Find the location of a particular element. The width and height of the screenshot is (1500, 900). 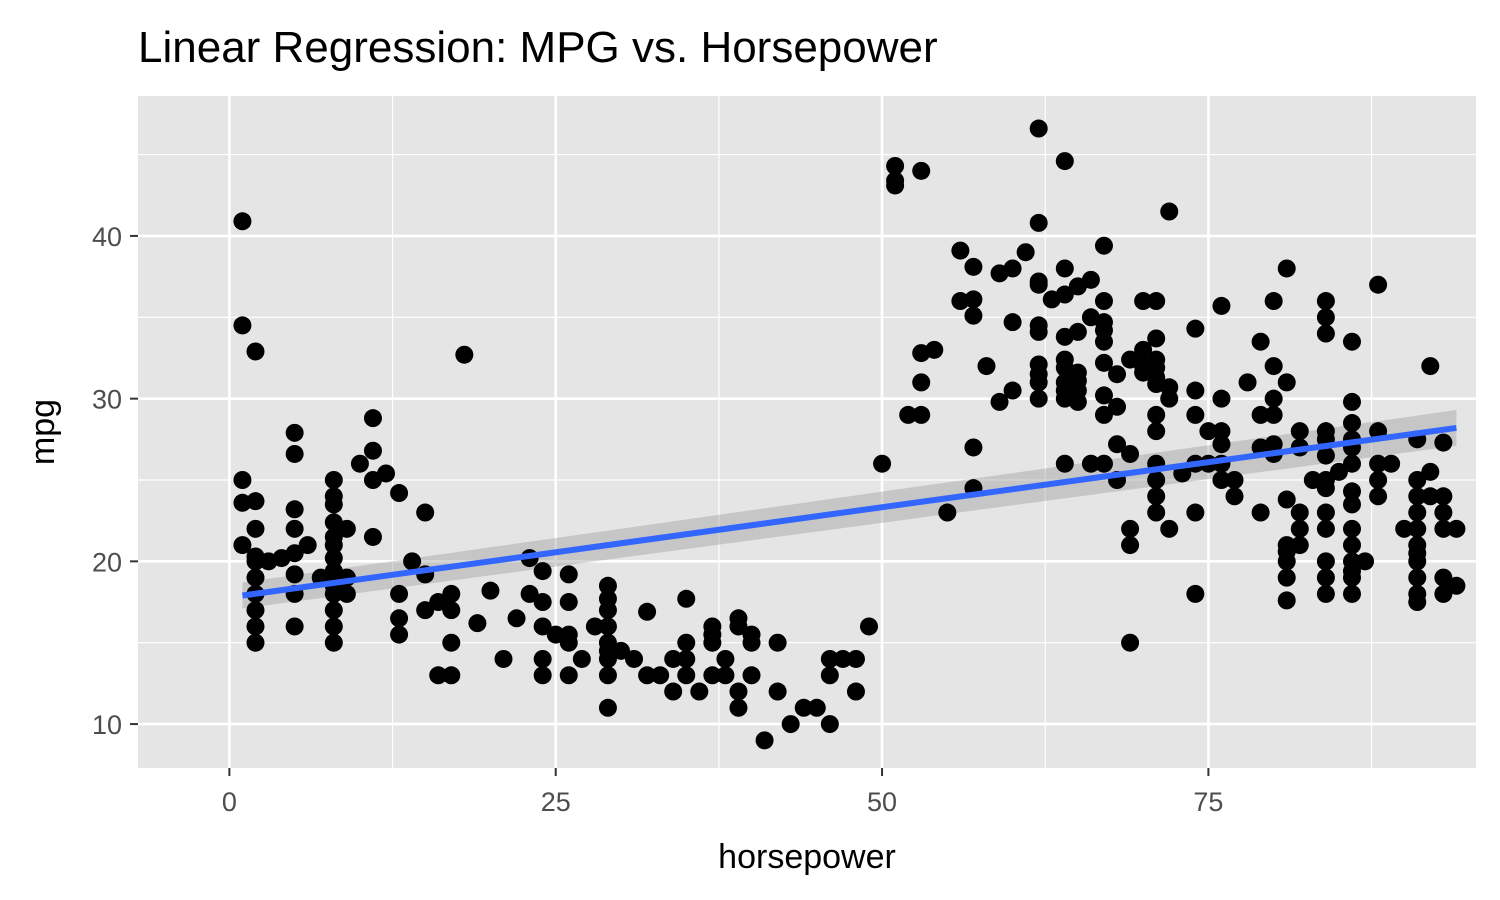

x-tick-label: 50 is located at coordinates (882, 802).